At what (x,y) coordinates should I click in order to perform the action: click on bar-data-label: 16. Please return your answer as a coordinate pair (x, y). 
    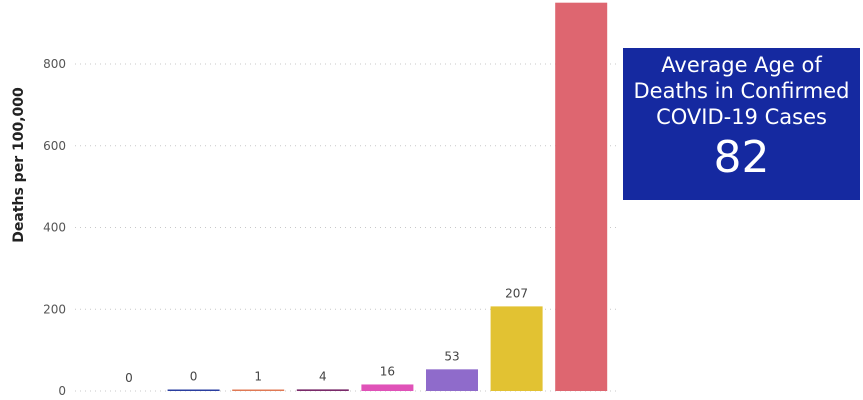
    Looking at the image, I should click on (387, 371).